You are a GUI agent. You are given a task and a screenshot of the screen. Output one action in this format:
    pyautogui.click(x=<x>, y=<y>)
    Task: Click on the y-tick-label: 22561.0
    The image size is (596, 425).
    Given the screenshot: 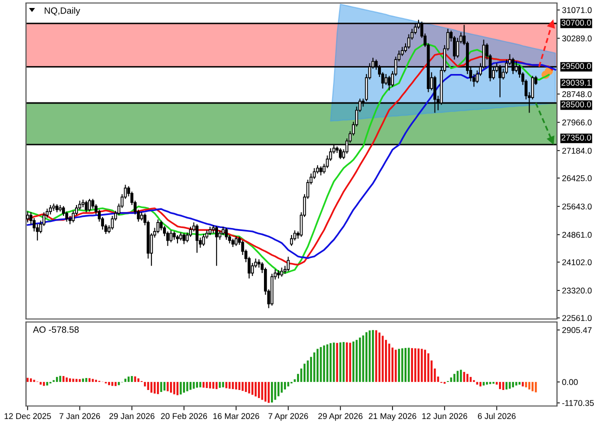 What is the action you would take?
    pyautogui.click(x=577, y=318)
    